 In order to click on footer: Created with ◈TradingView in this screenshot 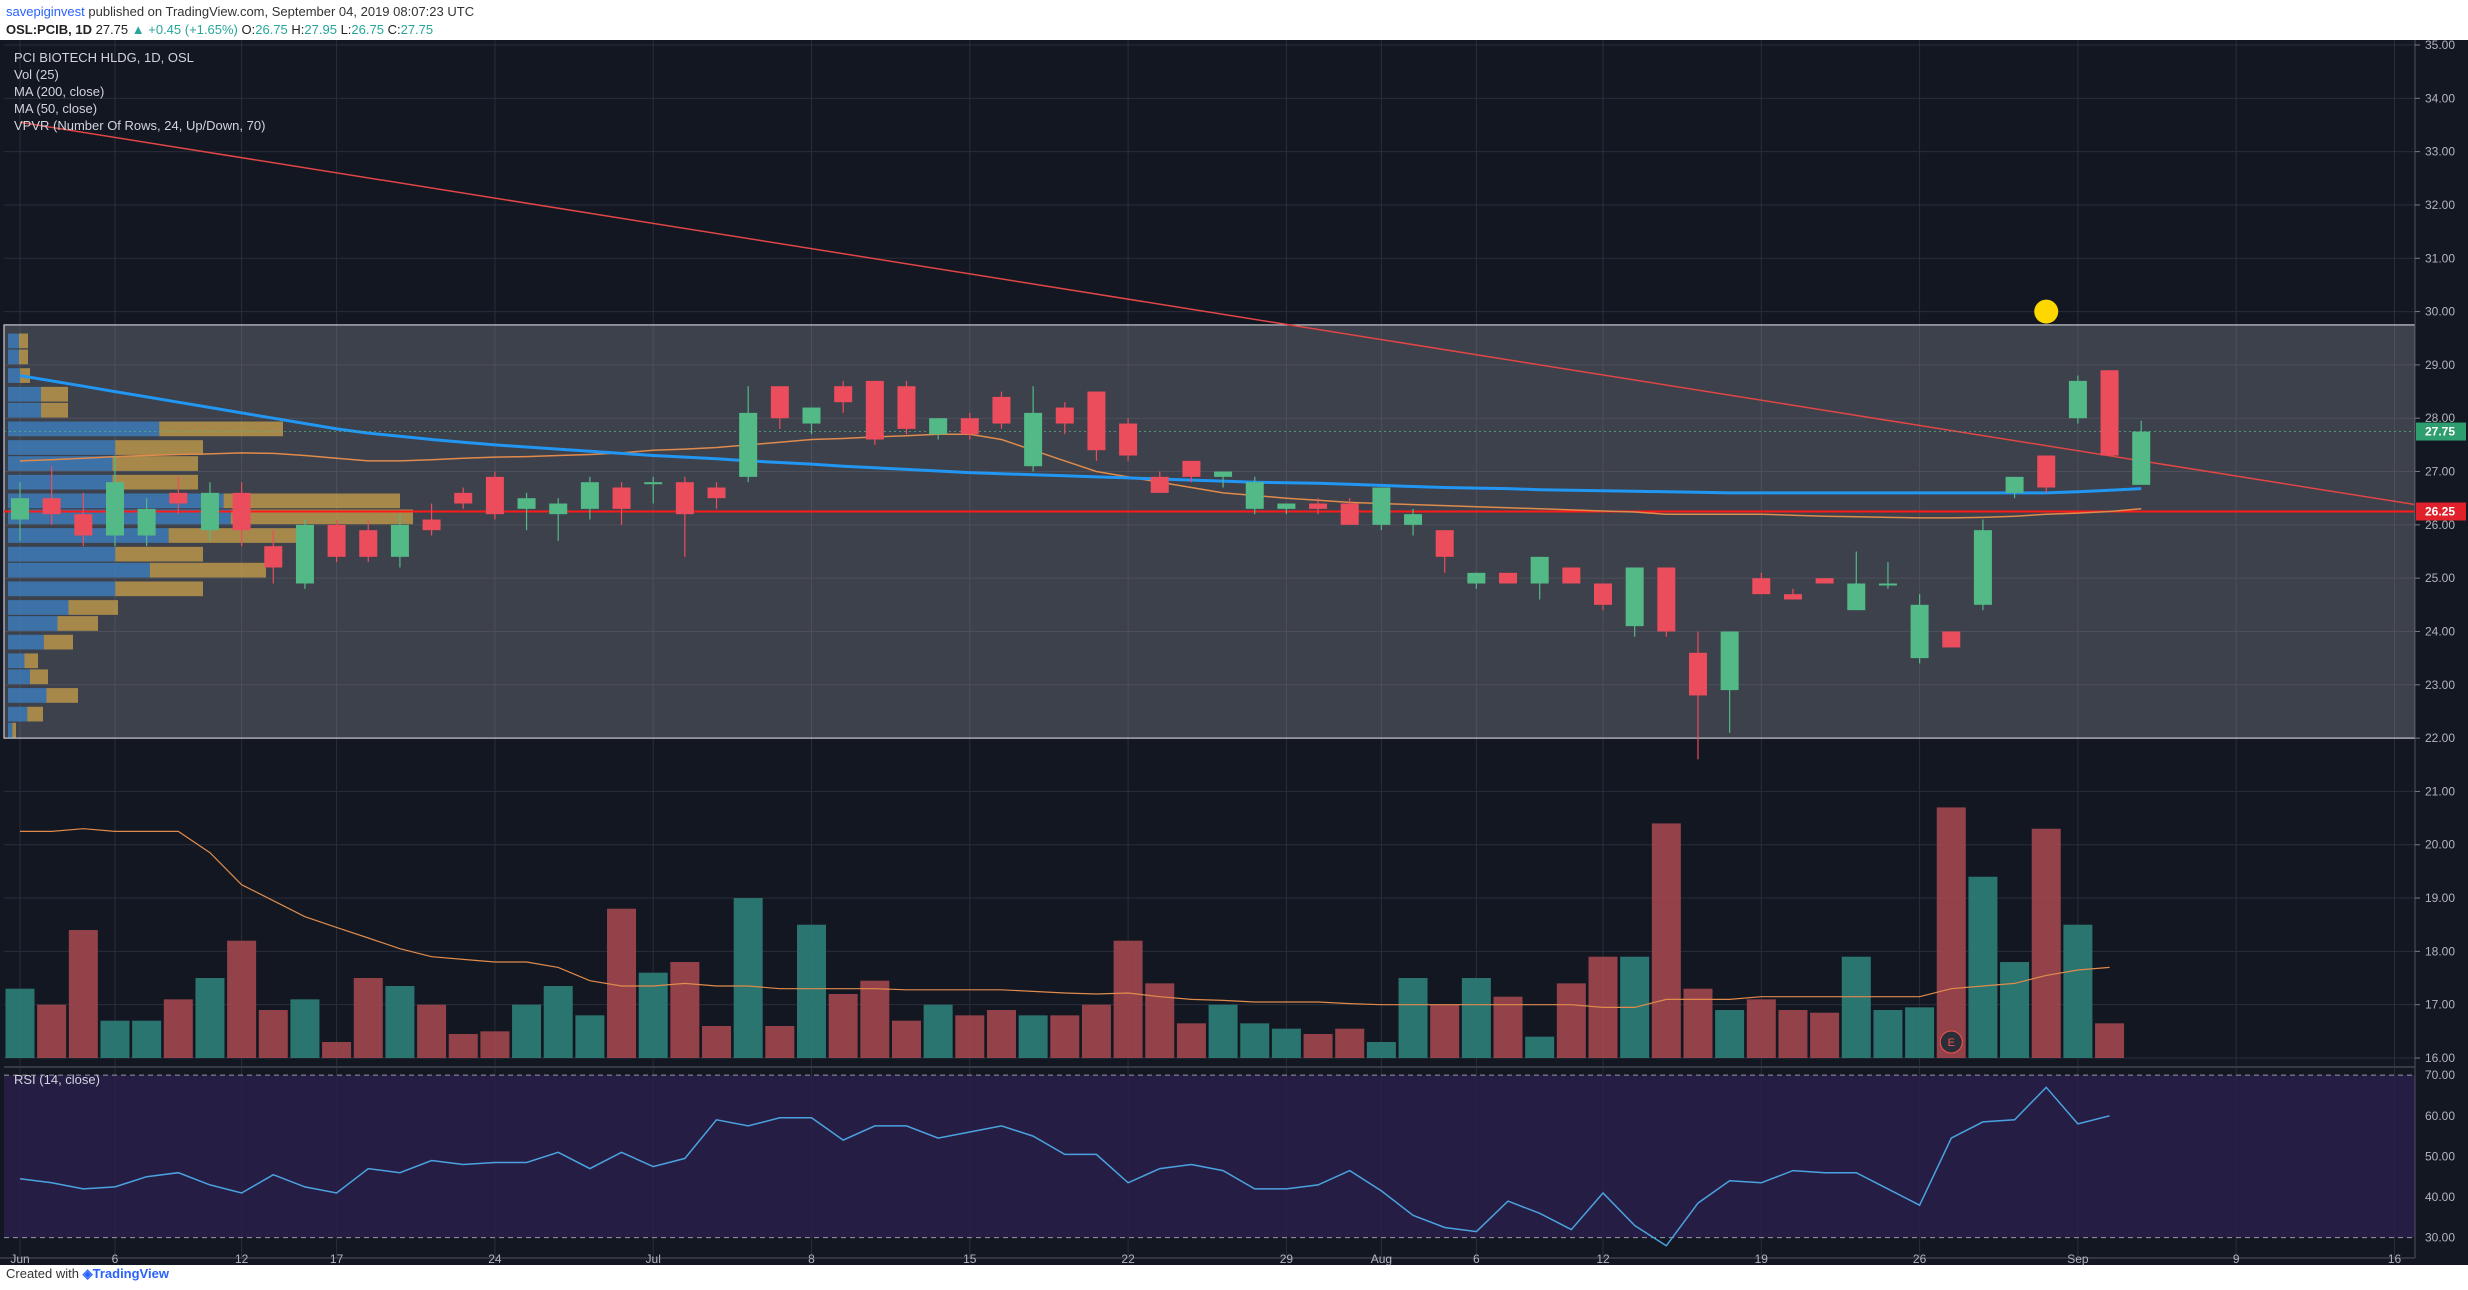, I will do `click(87, 1274)`.